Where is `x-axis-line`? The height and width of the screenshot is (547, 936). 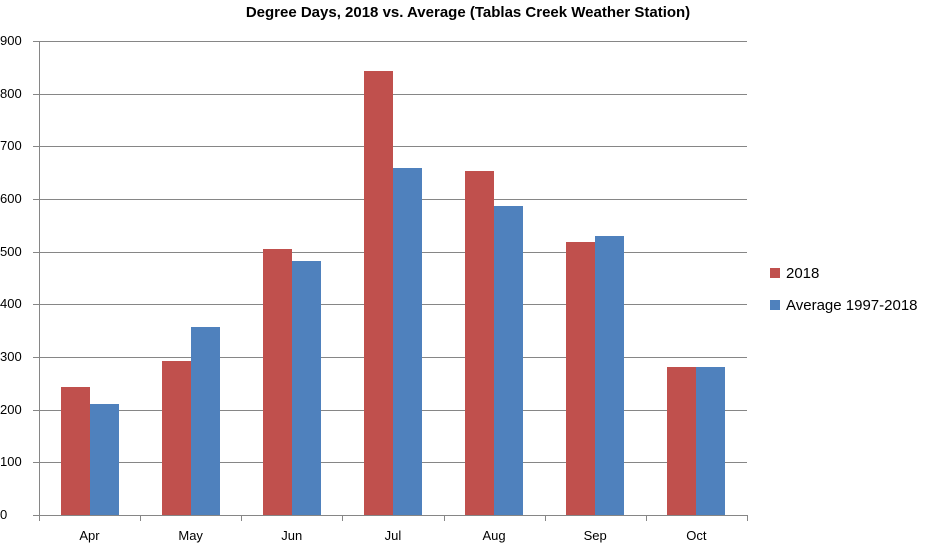 x-axis-line is located at coordinates (390, 515).